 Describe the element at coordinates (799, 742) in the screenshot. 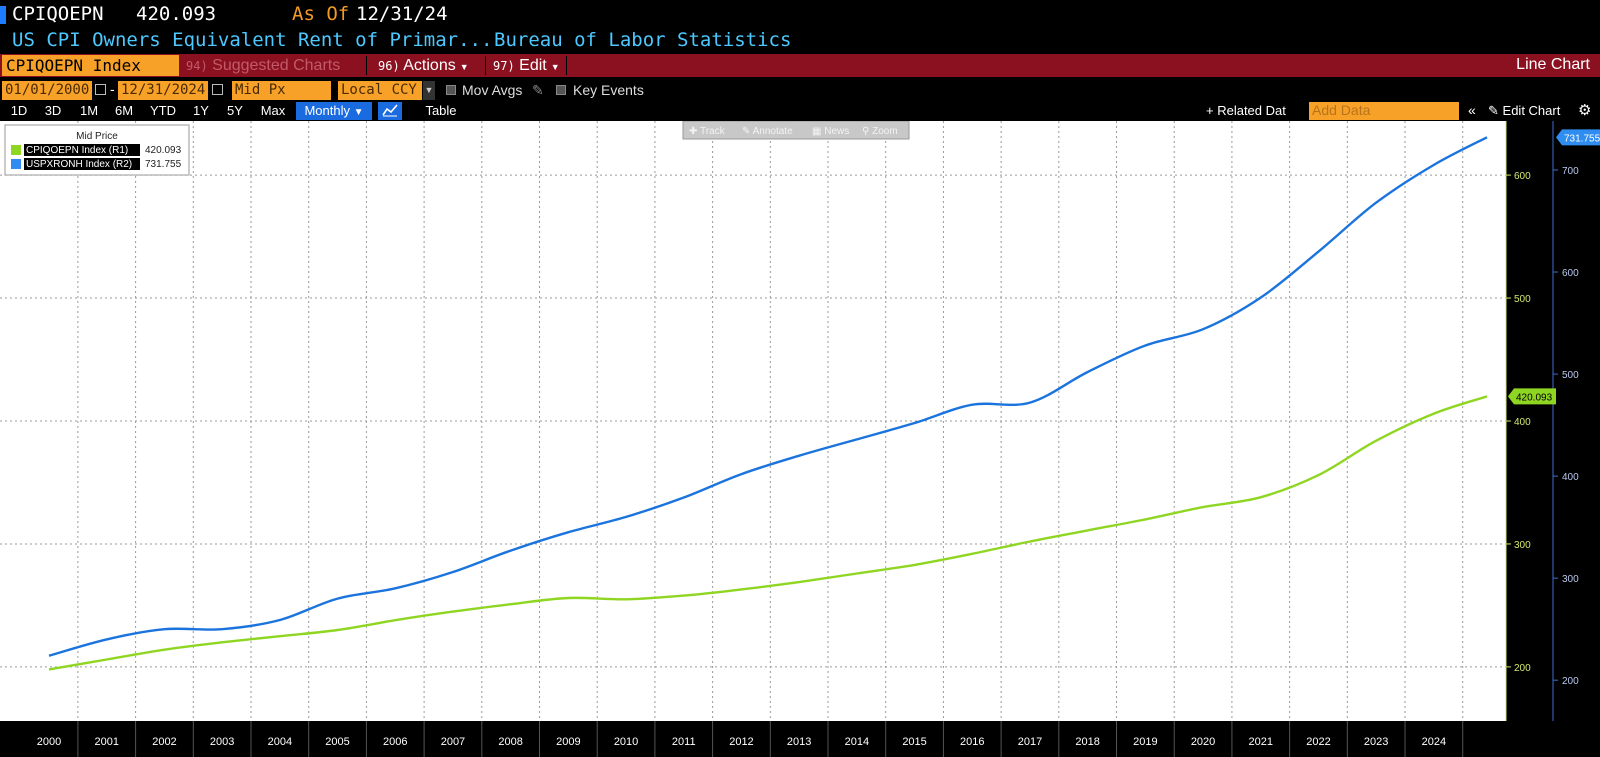

I see `x-tick-label: 2013` at that location.